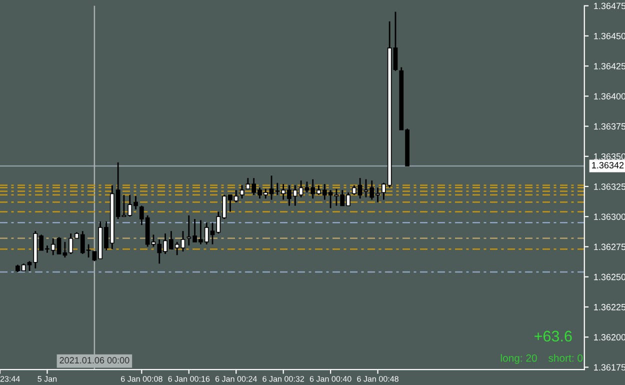 The width and height of the screenshot is (625, 385). I want to click on candlestick, so click(242, 192).